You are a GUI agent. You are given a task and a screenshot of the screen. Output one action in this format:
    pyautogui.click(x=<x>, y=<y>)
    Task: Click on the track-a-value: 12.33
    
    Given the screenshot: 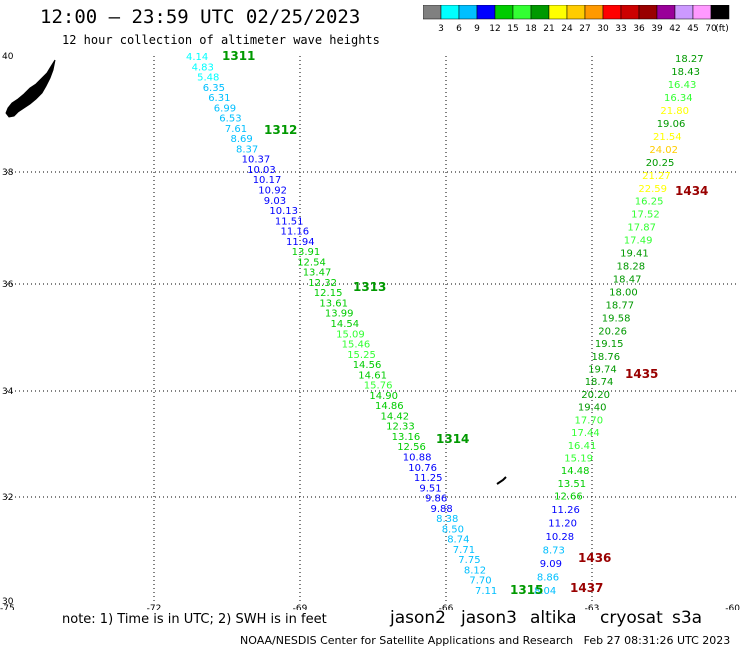 What is the action you would take?
    pyautogui.click(x=400, y=427)
    